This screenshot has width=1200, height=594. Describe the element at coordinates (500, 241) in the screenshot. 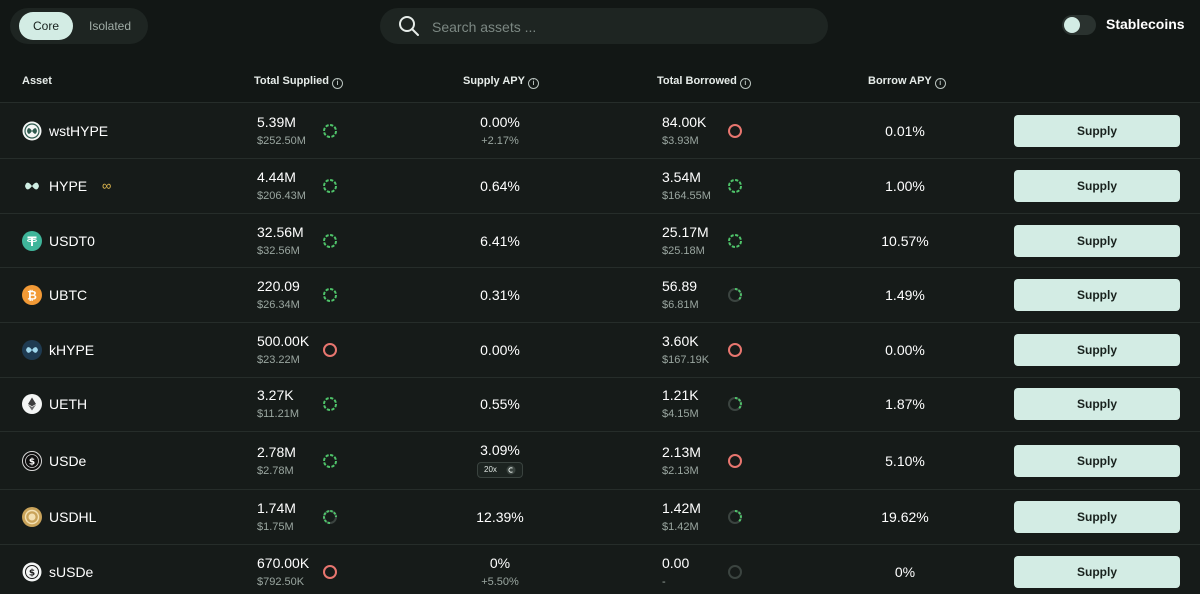

I see `supply-apy-value: 6.41%` at that location.